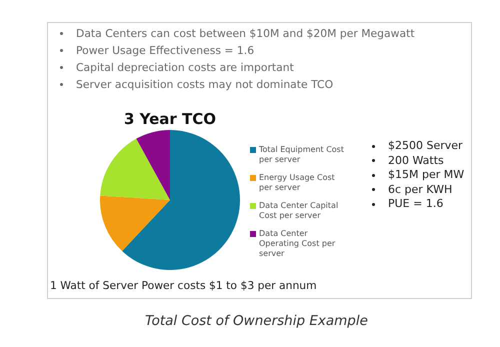 Image resolution: width=500 pixels, height=347 pixels. I want to click on legend-label: Data Center Capital Cost per server, so click(299, 211).